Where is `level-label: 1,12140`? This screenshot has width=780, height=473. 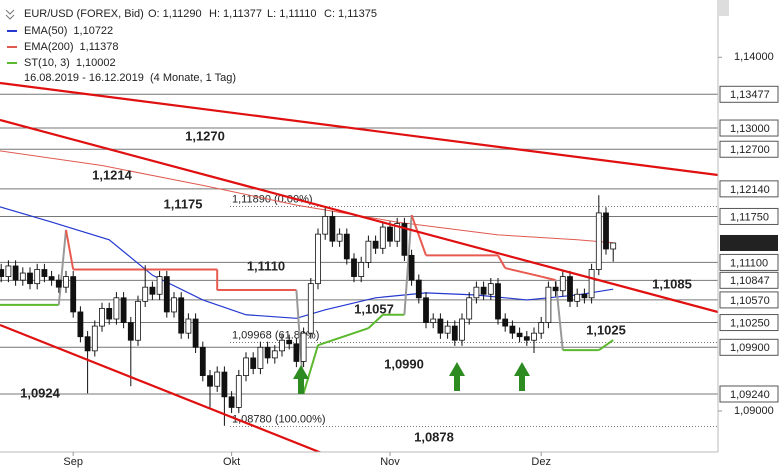
level-label: 1,12140 is located at coordinates (750, 190).